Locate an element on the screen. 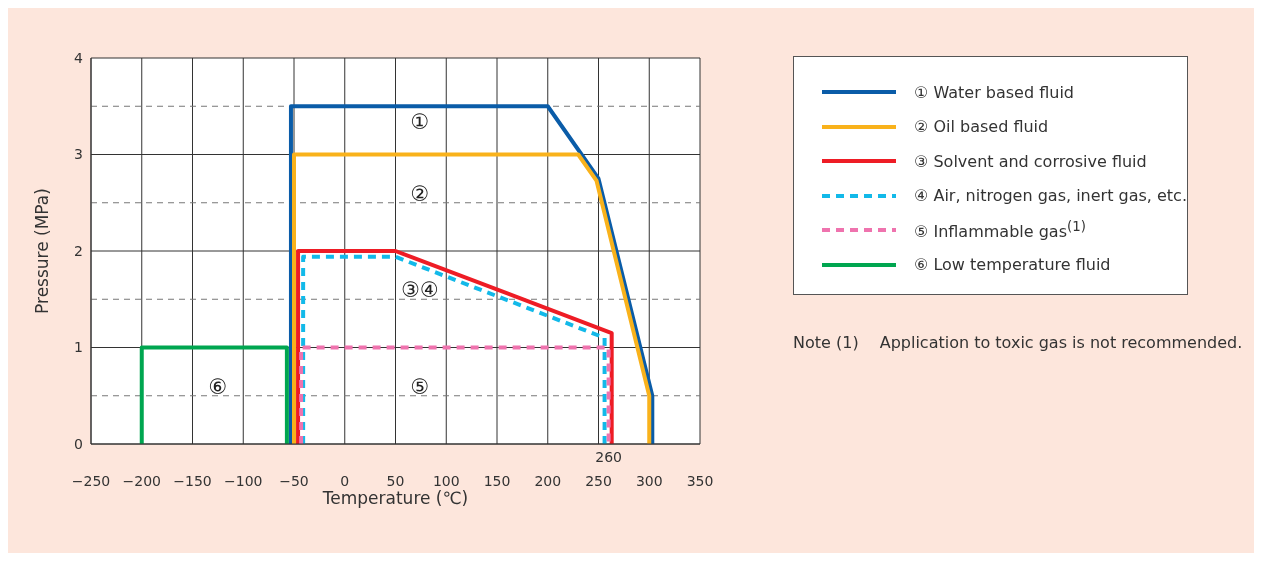  x-tick-label: −250 is located at coordinates (91, 481).